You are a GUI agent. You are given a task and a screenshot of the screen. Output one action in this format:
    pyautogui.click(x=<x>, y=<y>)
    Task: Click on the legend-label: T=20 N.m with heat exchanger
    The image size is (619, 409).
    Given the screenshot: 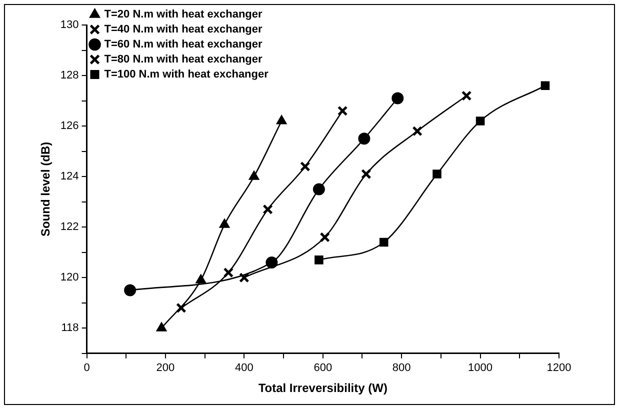 What is the action you would take?
    pyautogui.click(x=183, y=14)
    